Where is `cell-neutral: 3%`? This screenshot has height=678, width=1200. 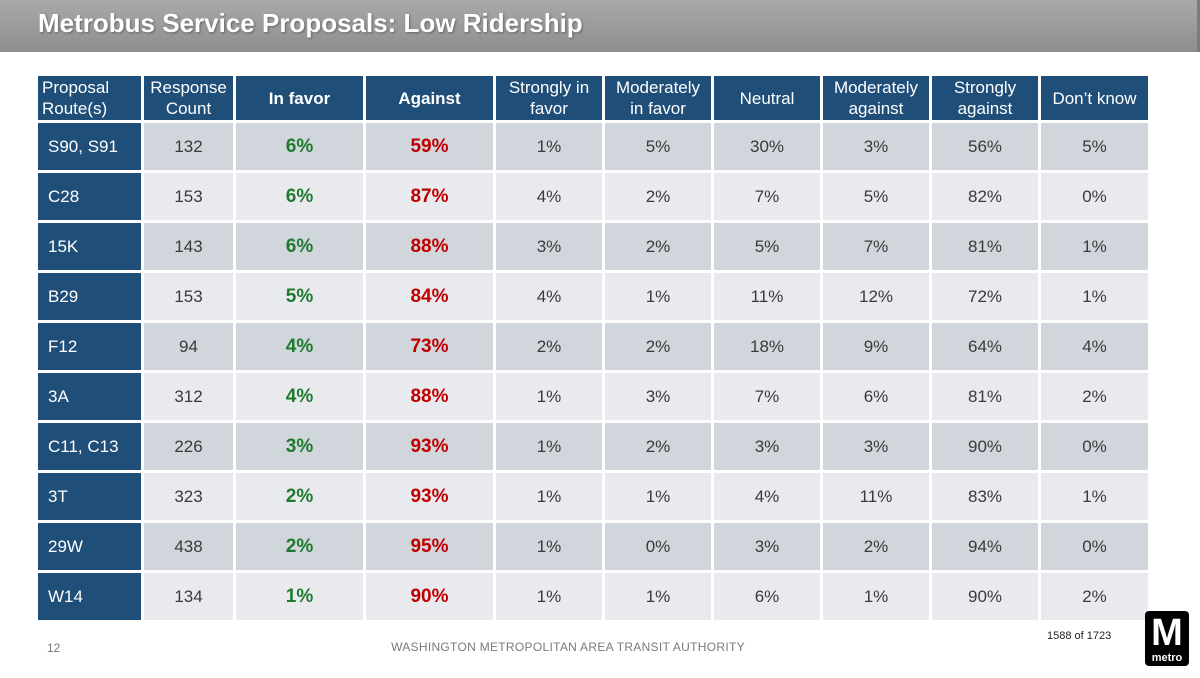
cell-neutral: 3% is located at coordinates (767, 446).